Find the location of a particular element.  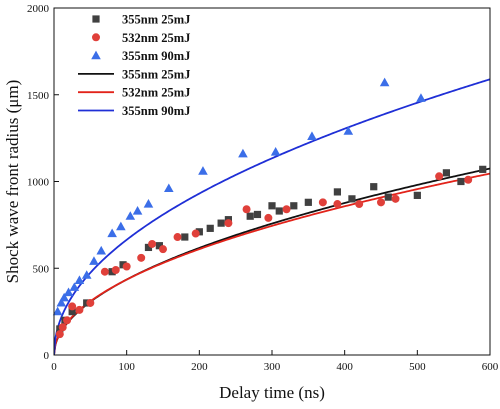

x-tick-label: 0 is located at coordinates (54, 367).